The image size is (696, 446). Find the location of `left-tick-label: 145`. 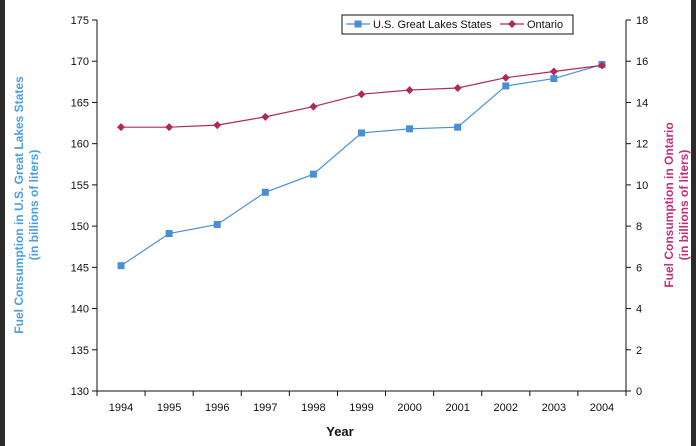

left-tick-label: 145 is located at coordinates (80, 268).